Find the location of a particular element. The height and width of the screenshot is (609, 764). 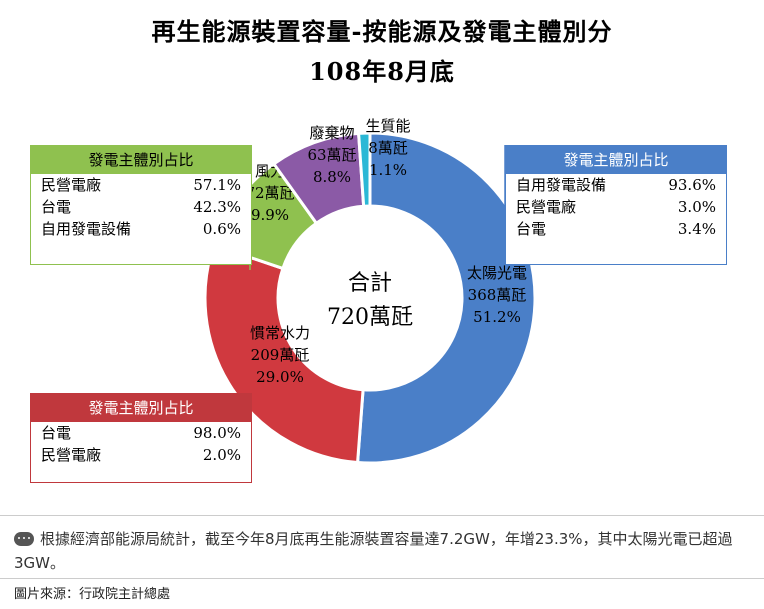

breakdown-row: 台電 3.4% is located at coordinates (616, 229).